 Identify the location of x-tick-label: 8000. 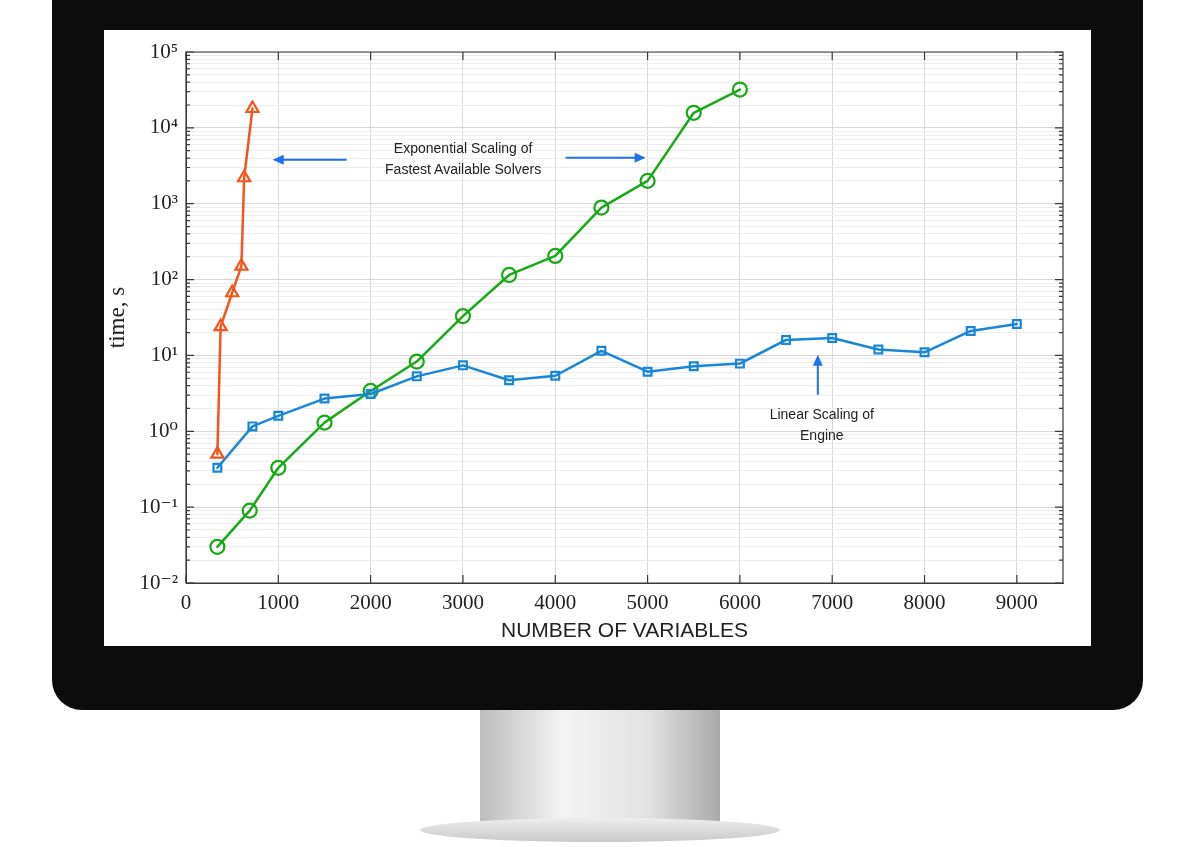
(924, 602).